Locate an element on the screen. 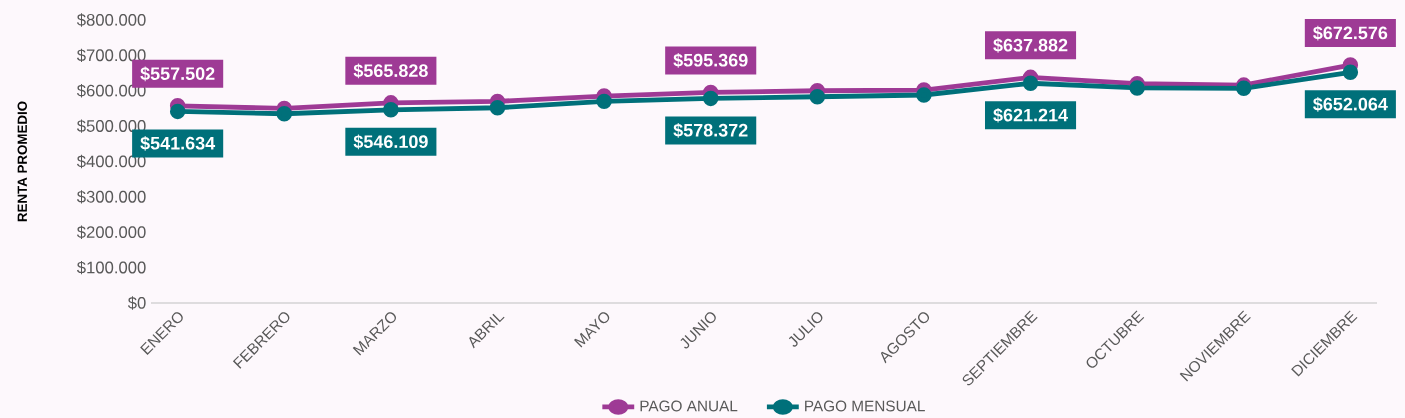 This screenshot has width=1405, height=418. y-tick-label: $100.000 is located at coordinates (111, 267).